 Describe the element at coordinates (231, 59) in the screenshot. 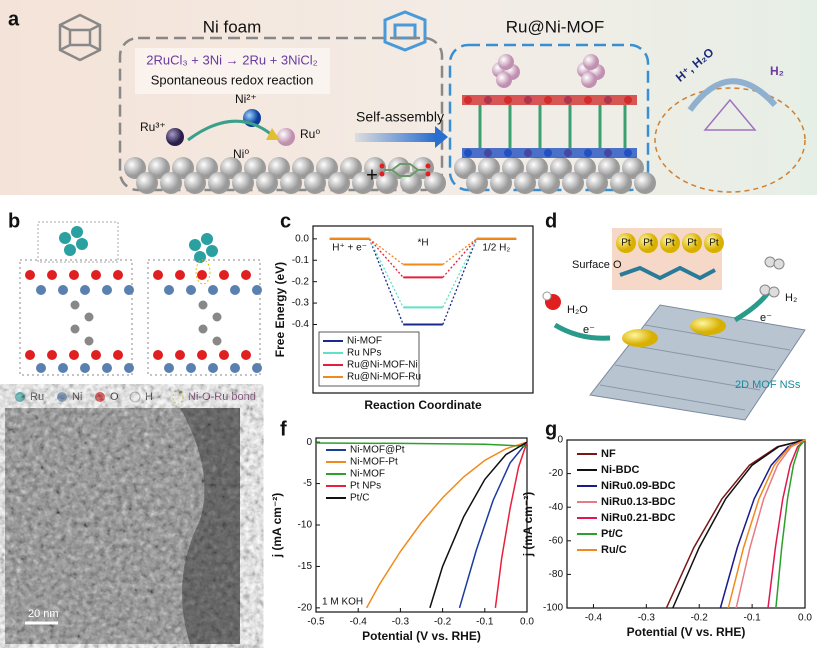

I see `reaction: 2RuCl₃ + 3Ni → 2Ru + 3NiCl₂` at that location.